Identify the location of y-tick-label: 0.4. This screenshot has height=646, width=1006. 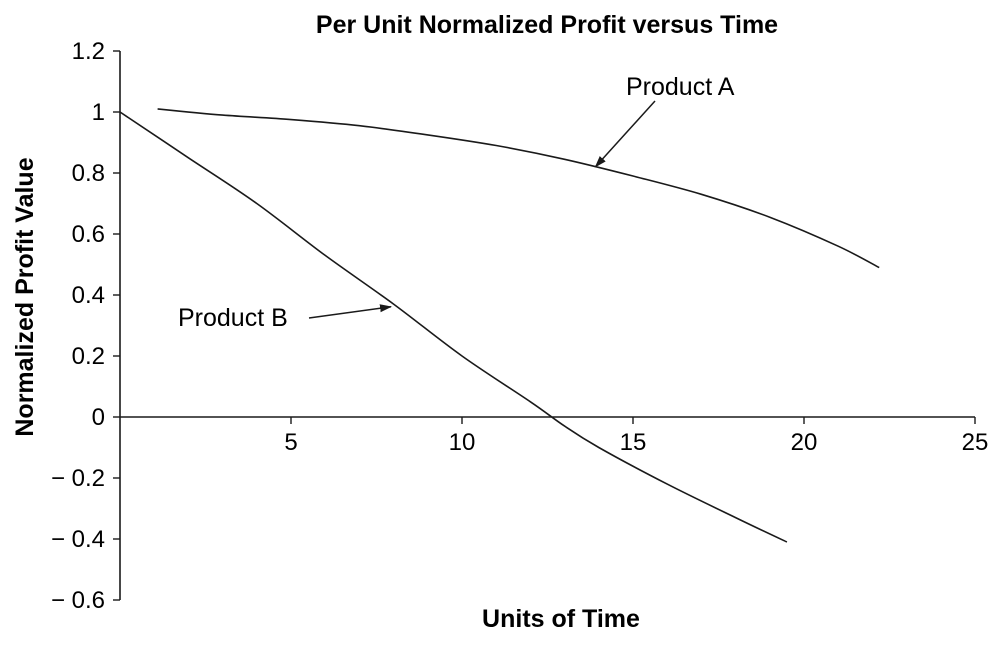
(88, 295).